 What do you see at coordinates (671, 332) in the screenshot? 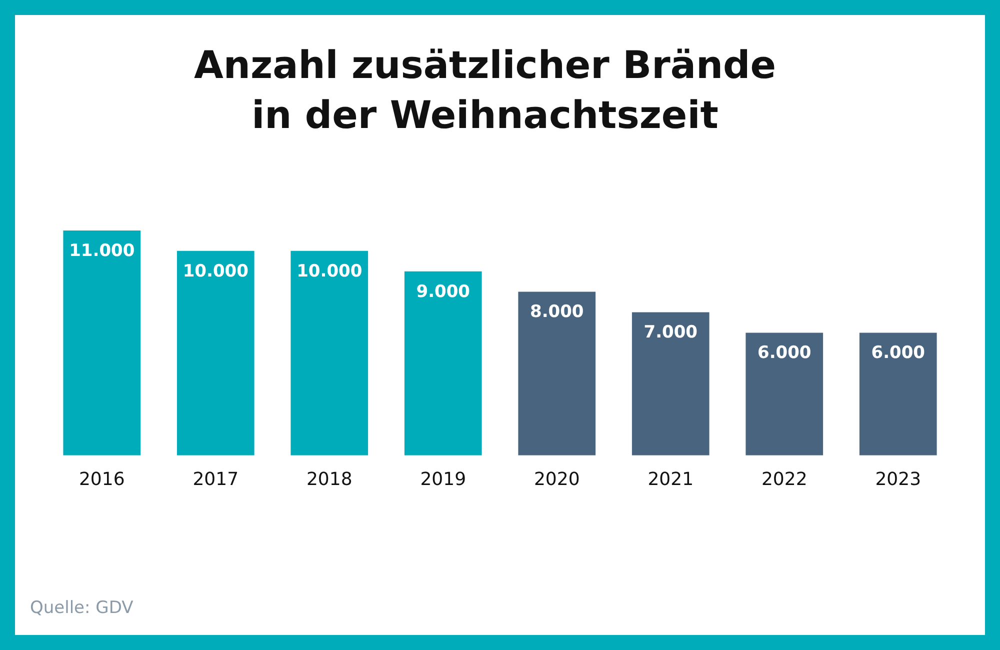
I see `data-label: 7.000` at bounding box center [671, 332].